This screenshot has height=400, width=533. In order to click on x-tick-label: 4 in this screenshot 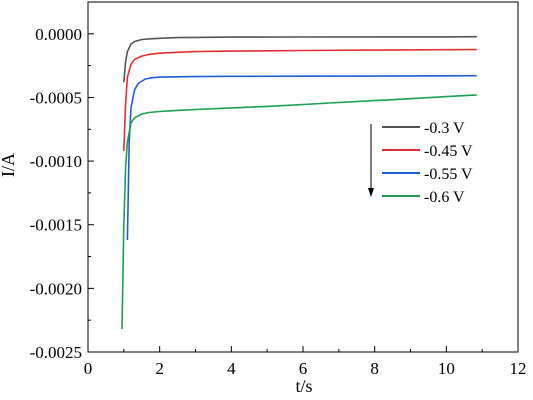, I will do `click(231, 368)`.